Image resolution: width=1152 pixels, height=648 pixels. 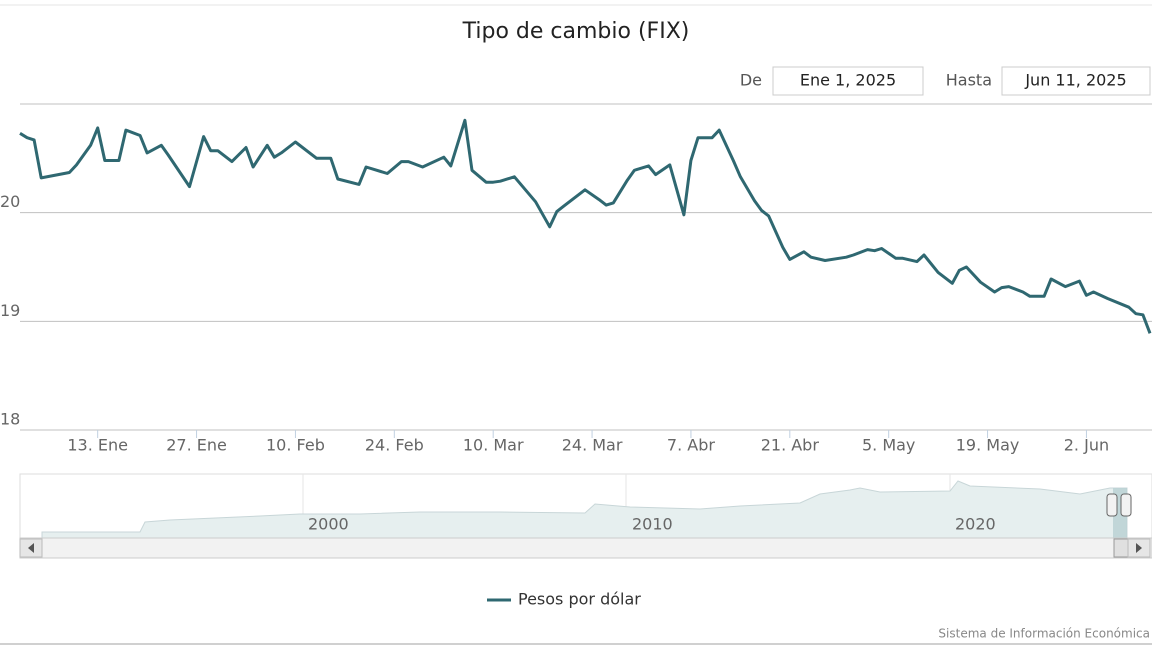 I want to click on range-from-value: Ene 1, 2025, so click(x=848, y=80).